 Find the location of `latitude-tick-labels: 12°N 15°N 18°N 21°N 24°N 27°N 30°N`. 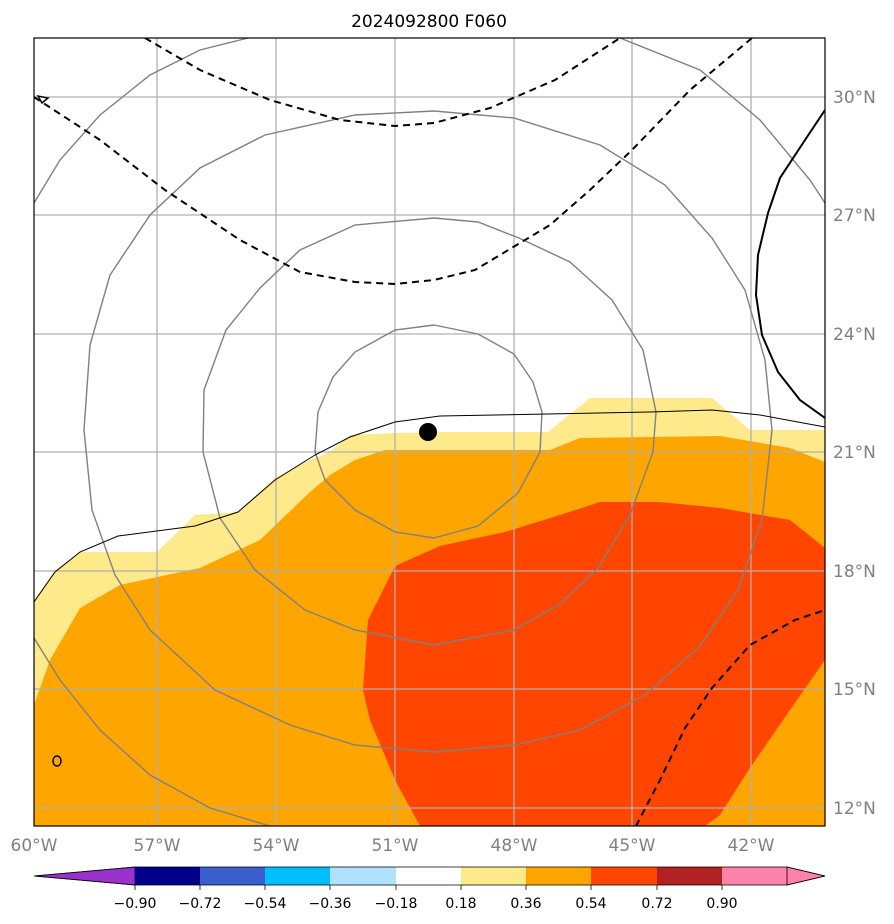

latitude-tick-labels: 12°N 15°N 18°N 21°N 24°N 27°N 30°N is located at coordinates (854, 453).